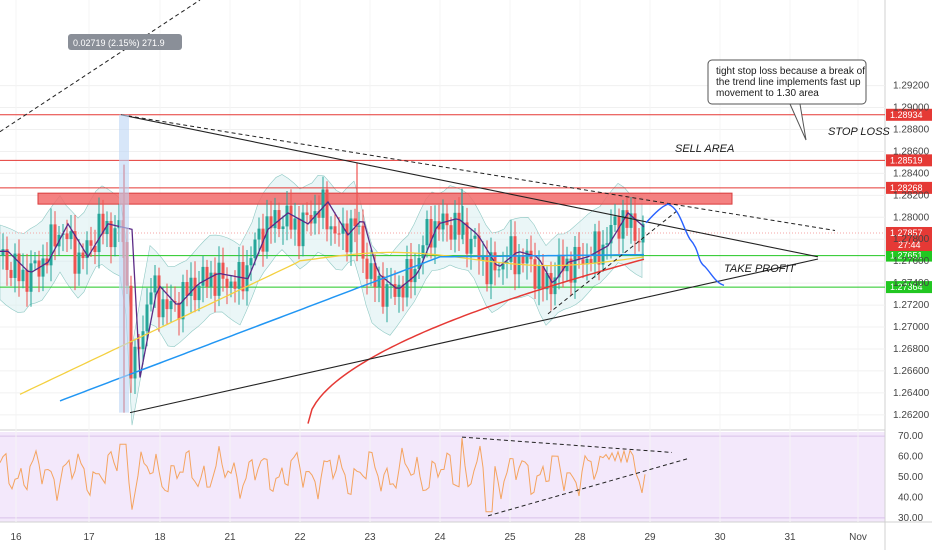 The image size is (932, 550). What do you see at coordinates (911, 108) in the screenshot?
I see `price-tick-label: 1.29000` at bounding box center [911, 108].